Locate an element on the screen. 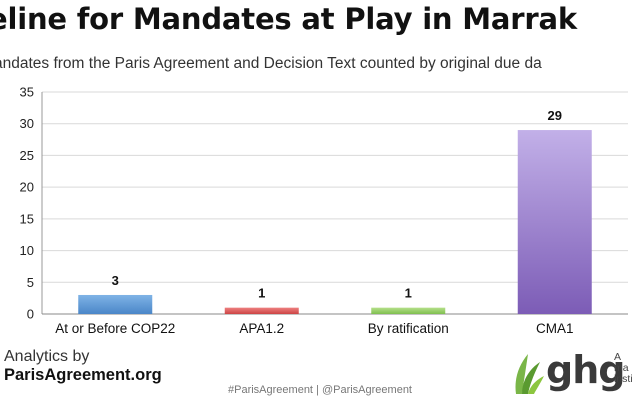 This screenshot has width=640, height=400. category-label: CMA1 is located at coordinates (555, 328).